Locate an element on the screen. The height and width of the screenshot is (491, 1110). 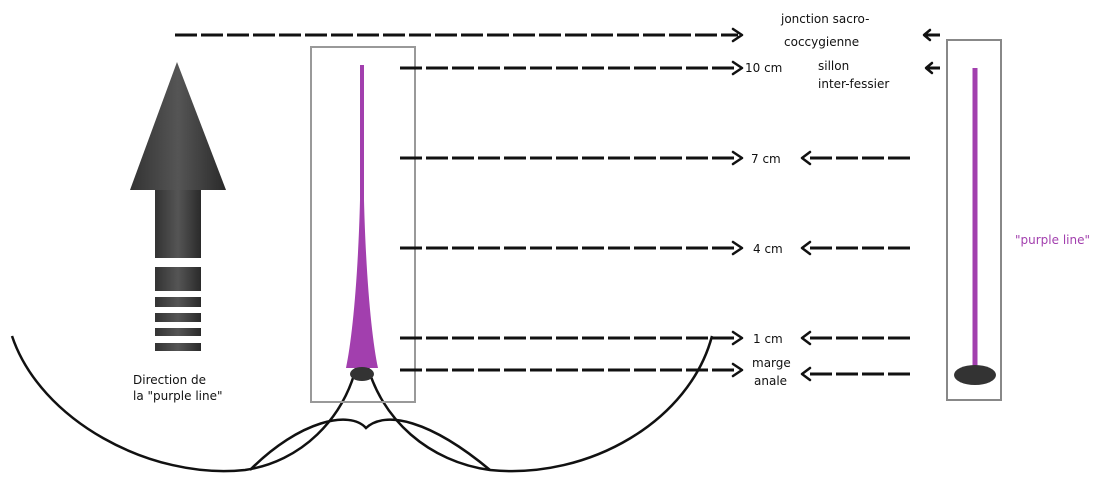
direction-arrow is located at coordinates (178, 206).